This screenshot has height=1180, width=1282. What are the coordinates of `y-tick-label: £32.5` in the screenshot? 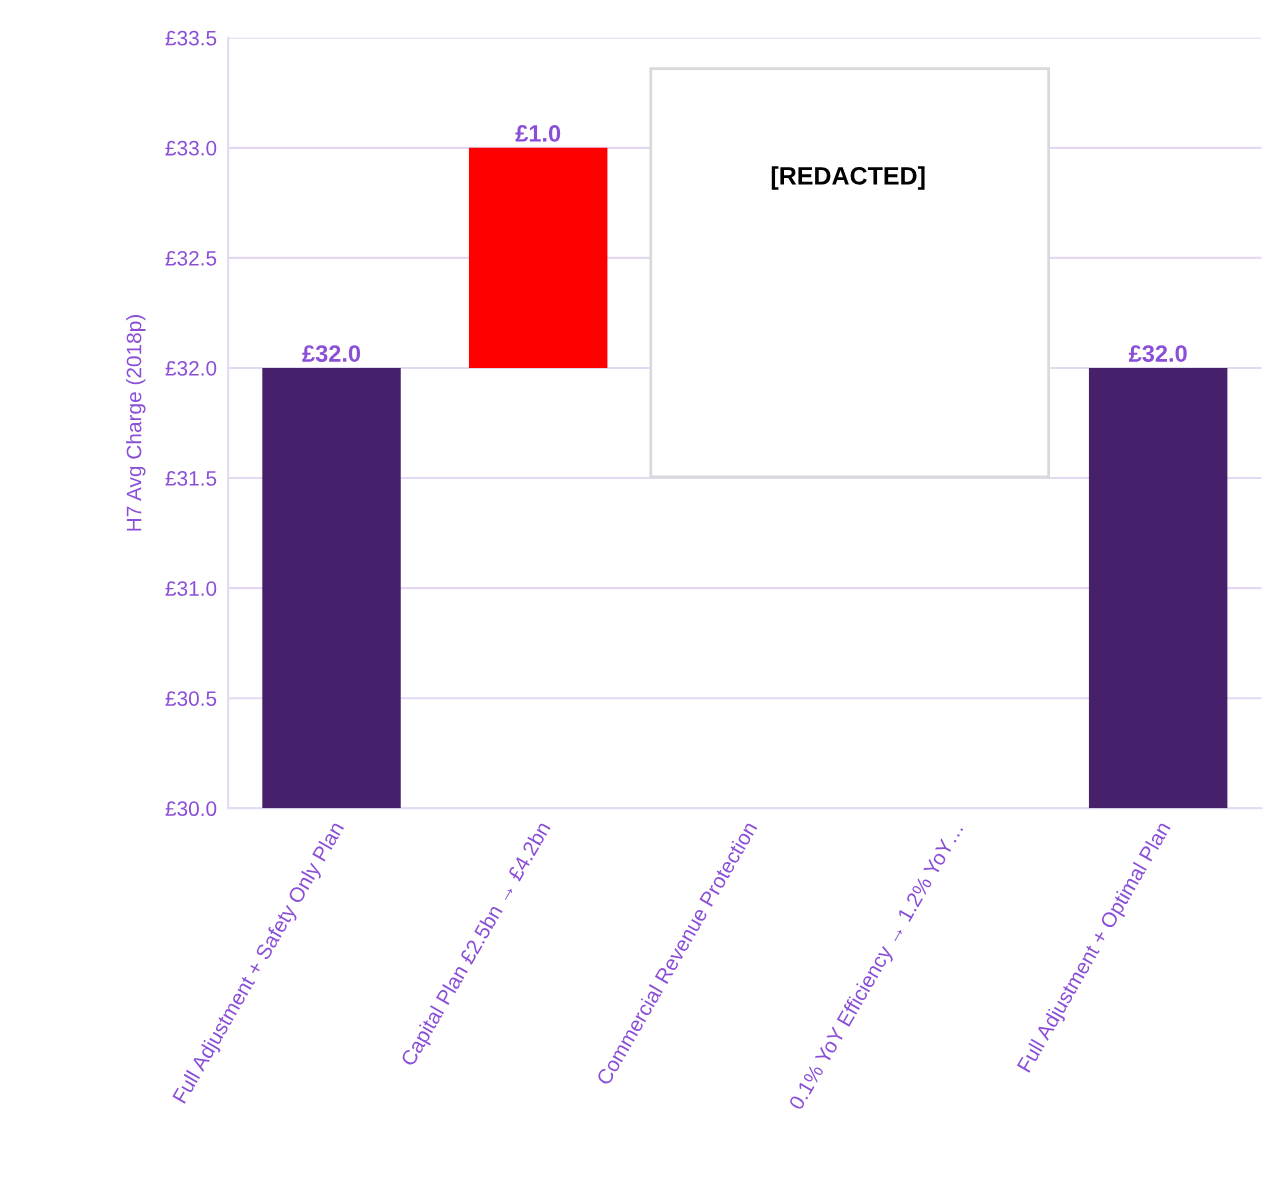 It's located at (191, 258).